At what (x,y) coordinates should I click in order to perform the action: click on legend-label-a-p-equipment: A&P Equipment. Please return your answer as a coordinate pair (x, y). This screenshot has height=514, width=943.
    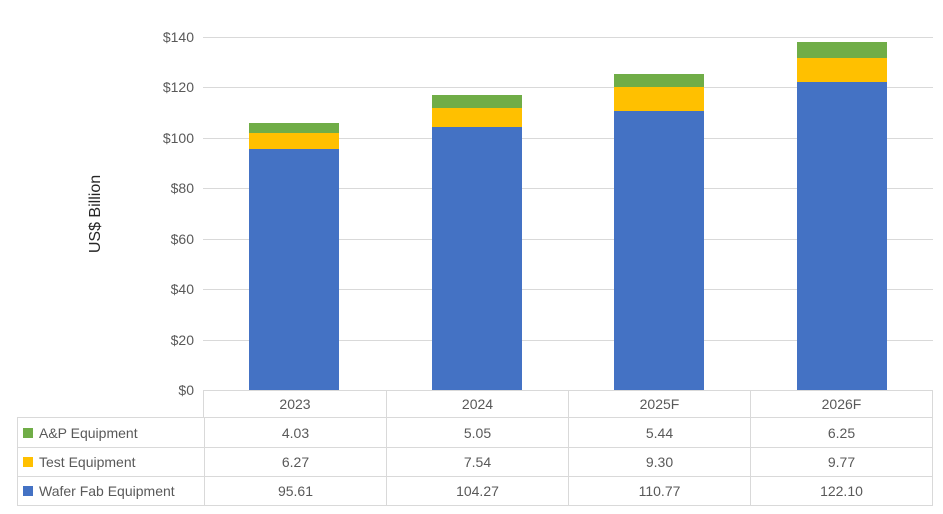
    Looking at the image, I should click on (88, 432).